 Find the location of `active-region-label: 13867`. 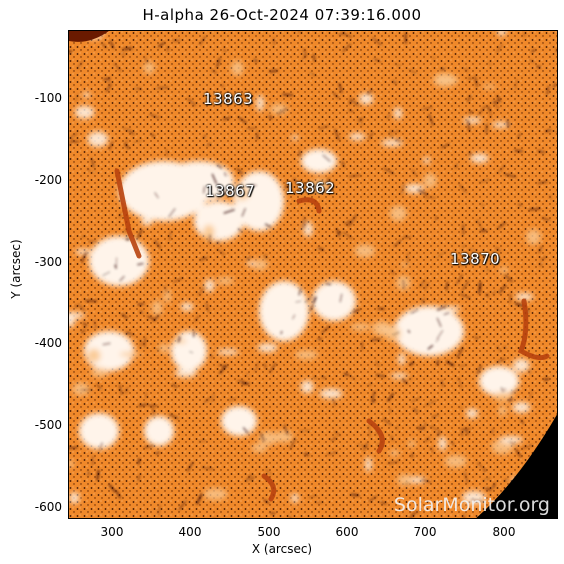

active-region-label: 13867 is located at coordinates (230, 191).